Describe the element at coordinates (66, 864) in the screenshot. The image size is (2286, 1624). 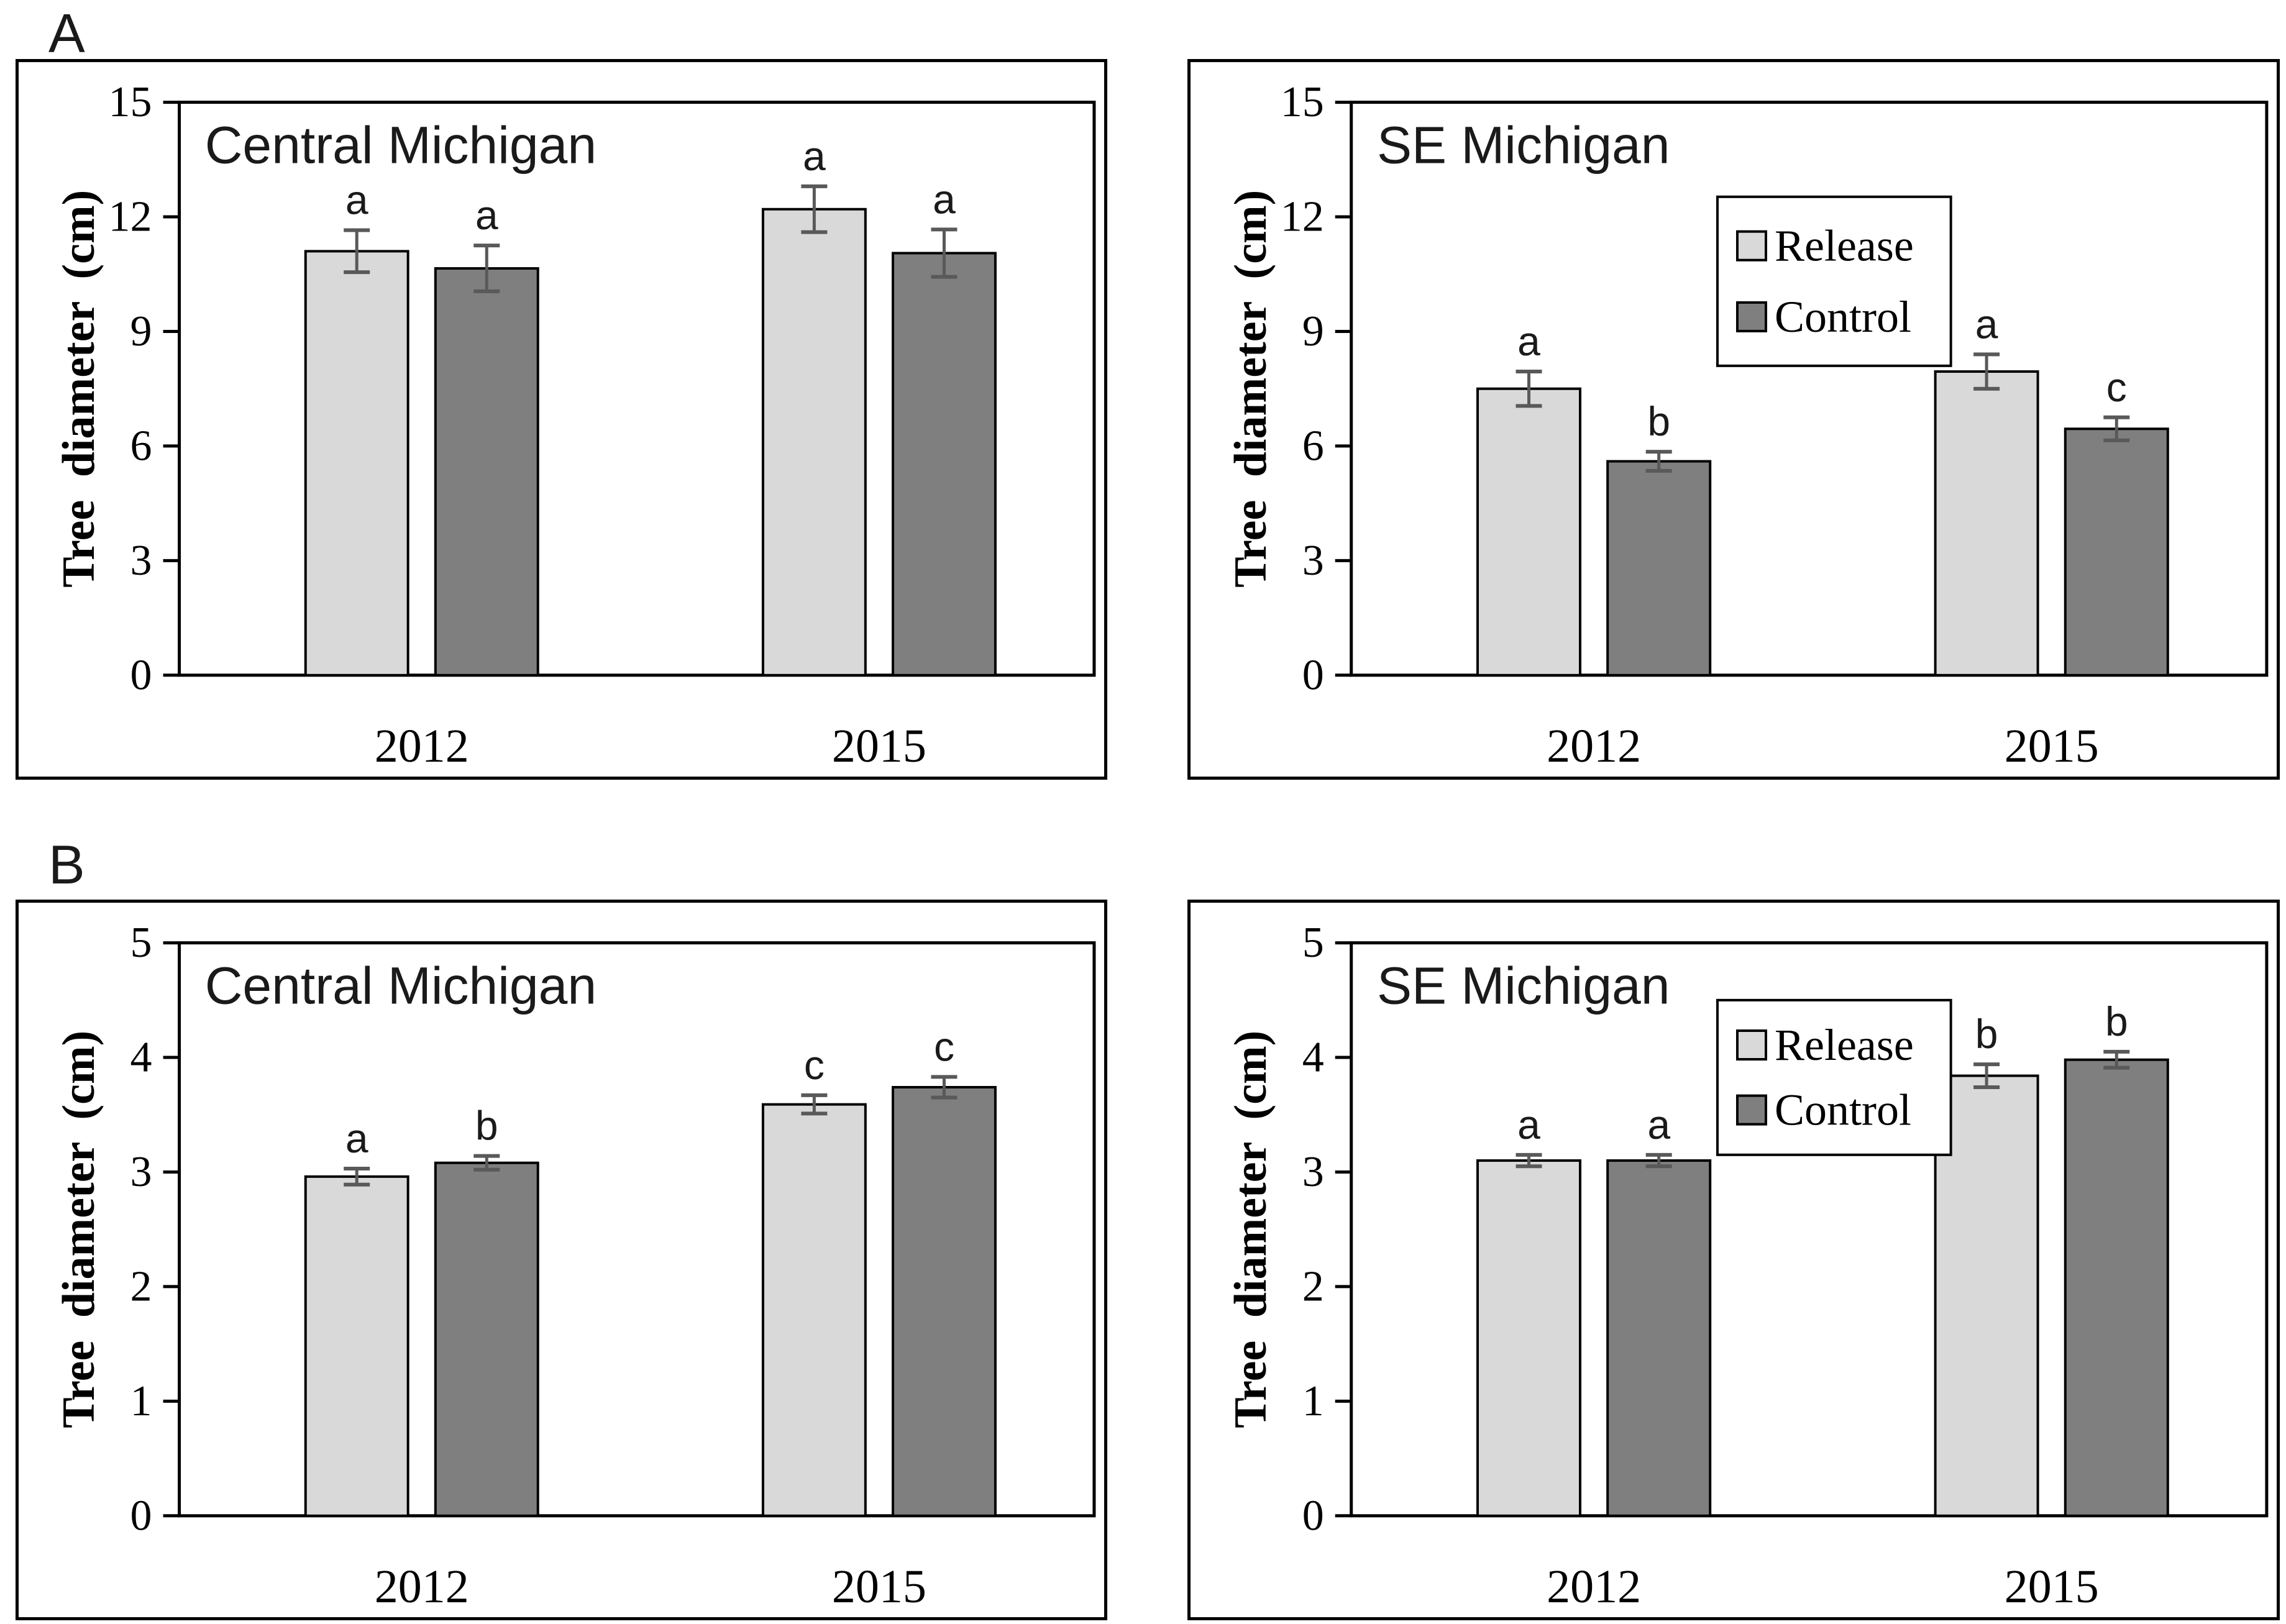
I see `section-label-b: B` at that location.